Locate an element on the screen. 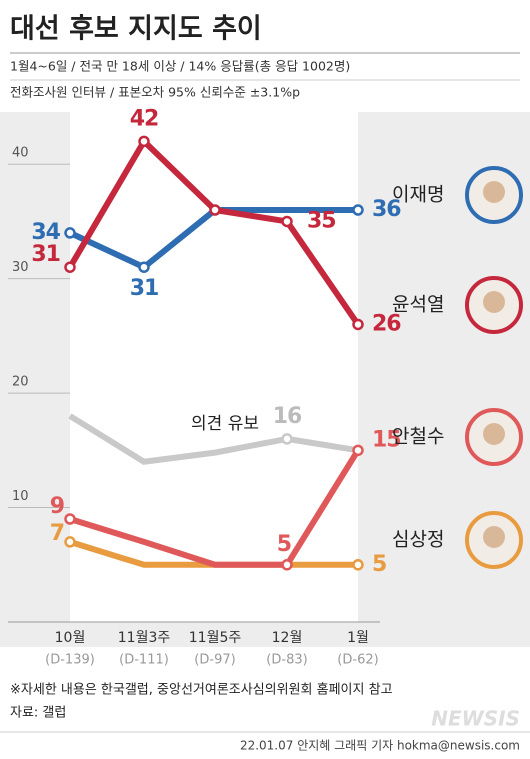 The width and height of the screenshot is (530, 759). x-tick-label: 12월 is located at coordinates (287, 638).